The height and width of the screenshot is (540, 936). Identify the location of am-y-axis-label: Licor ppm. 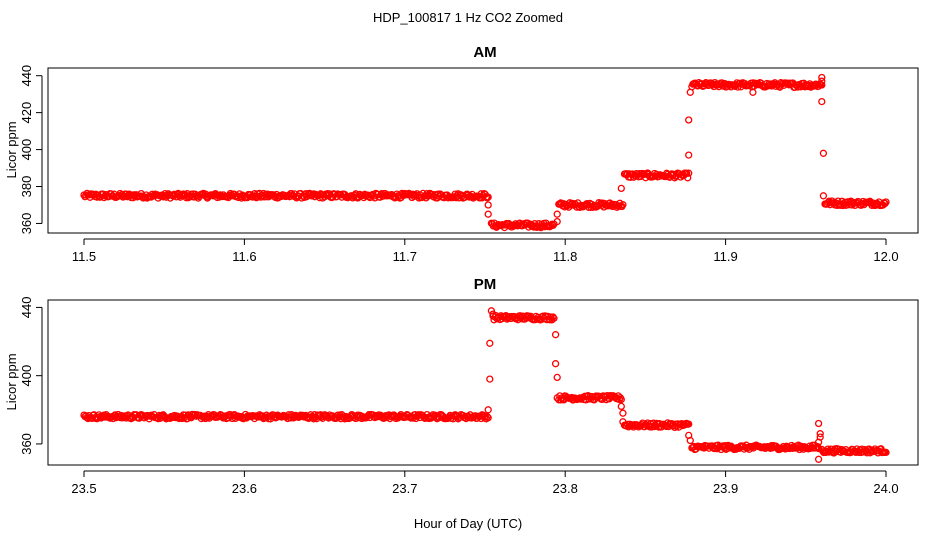
(11, 149).